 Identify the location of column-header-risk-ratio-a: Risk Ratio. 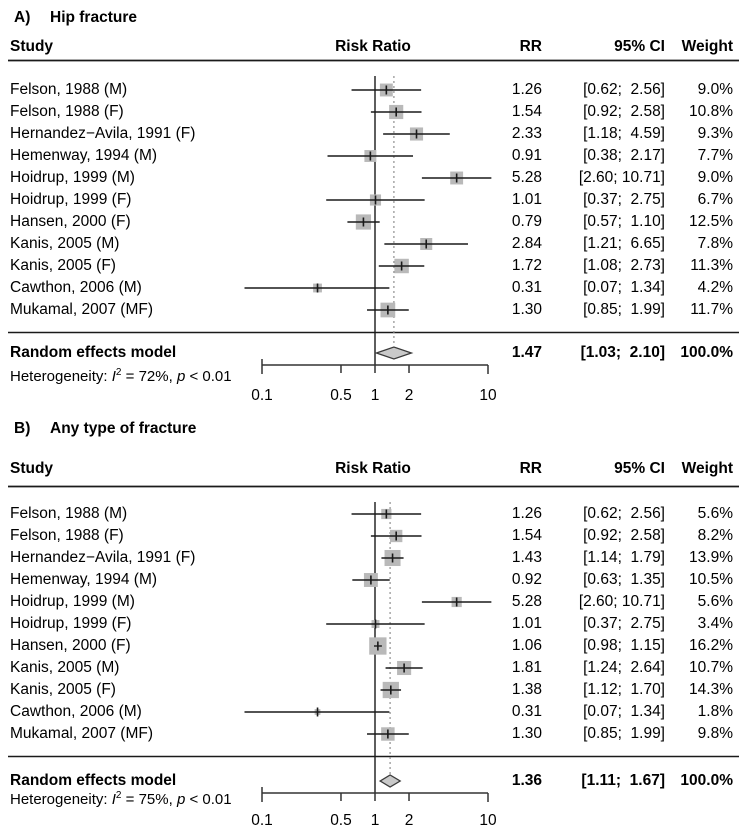
(373, 46).